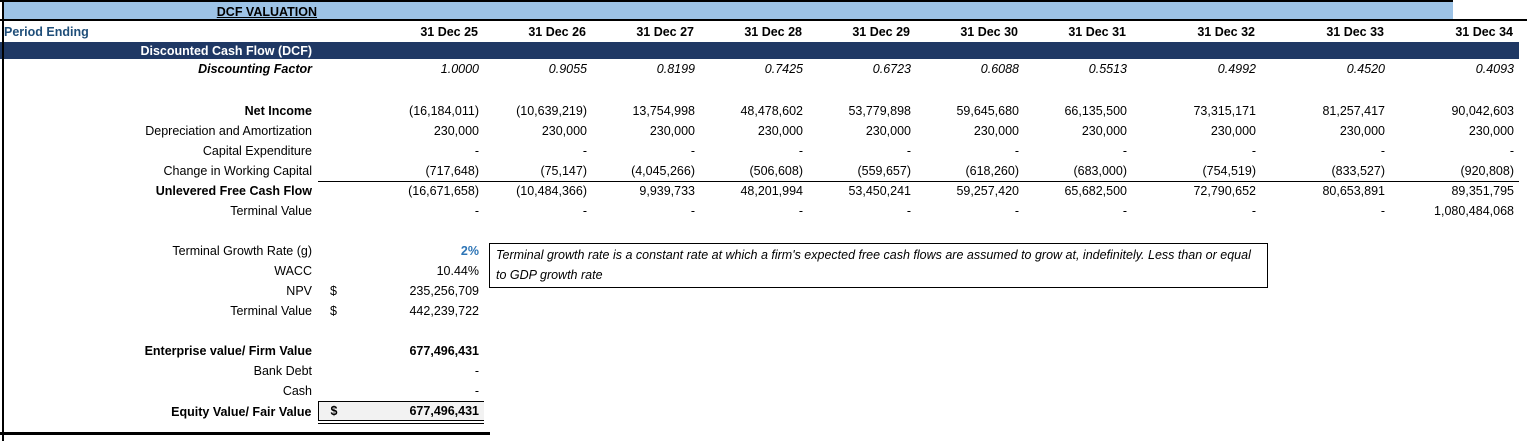 The height and width of the screenshot is (441, 1527). What do you see at coordinates (242, 251) in the screenshot?
I see `summary-label: Terminal Growth Rate (g)` at bounding box center [242, 251].